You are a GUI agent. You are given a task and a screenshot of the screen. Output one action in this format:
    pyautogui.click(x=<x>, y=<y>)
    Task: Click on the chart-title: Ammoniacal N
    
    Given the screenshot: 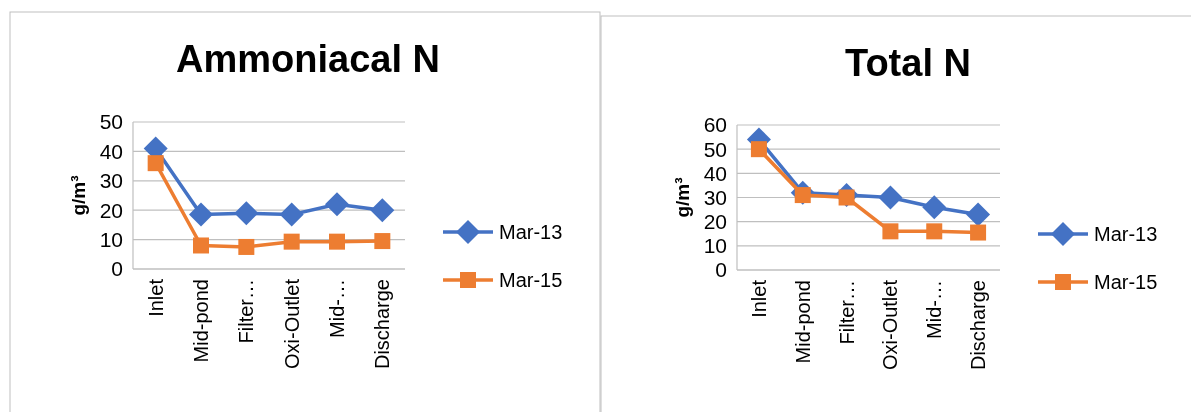 What is the action you would take?
    pyautogui.click(x=308, y=59)
    